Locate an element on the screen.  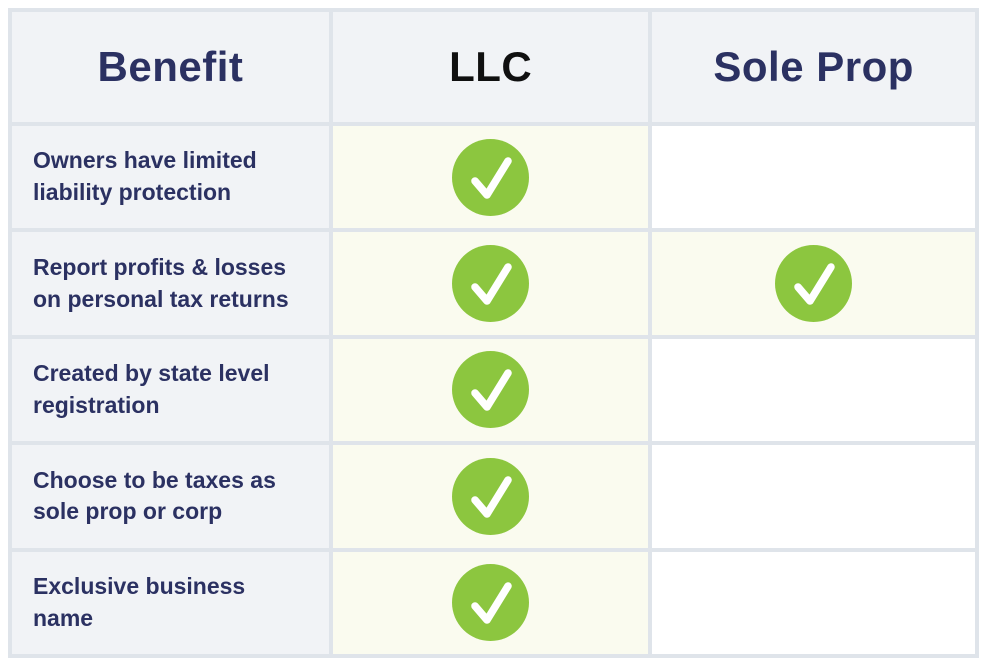
benefit-label: Created by state level registration is located at coordinates (151, 389).